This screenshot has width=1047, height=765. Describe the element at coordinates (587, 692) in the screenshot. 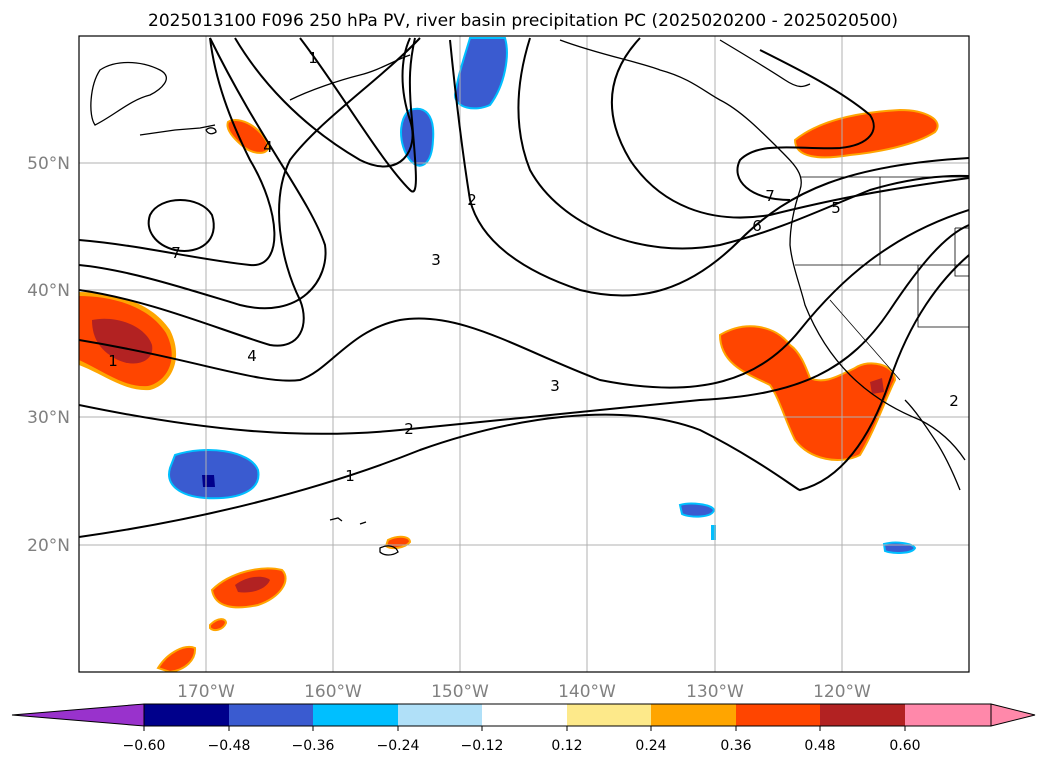

I see `lon-label-140w: 140°W` at that location.